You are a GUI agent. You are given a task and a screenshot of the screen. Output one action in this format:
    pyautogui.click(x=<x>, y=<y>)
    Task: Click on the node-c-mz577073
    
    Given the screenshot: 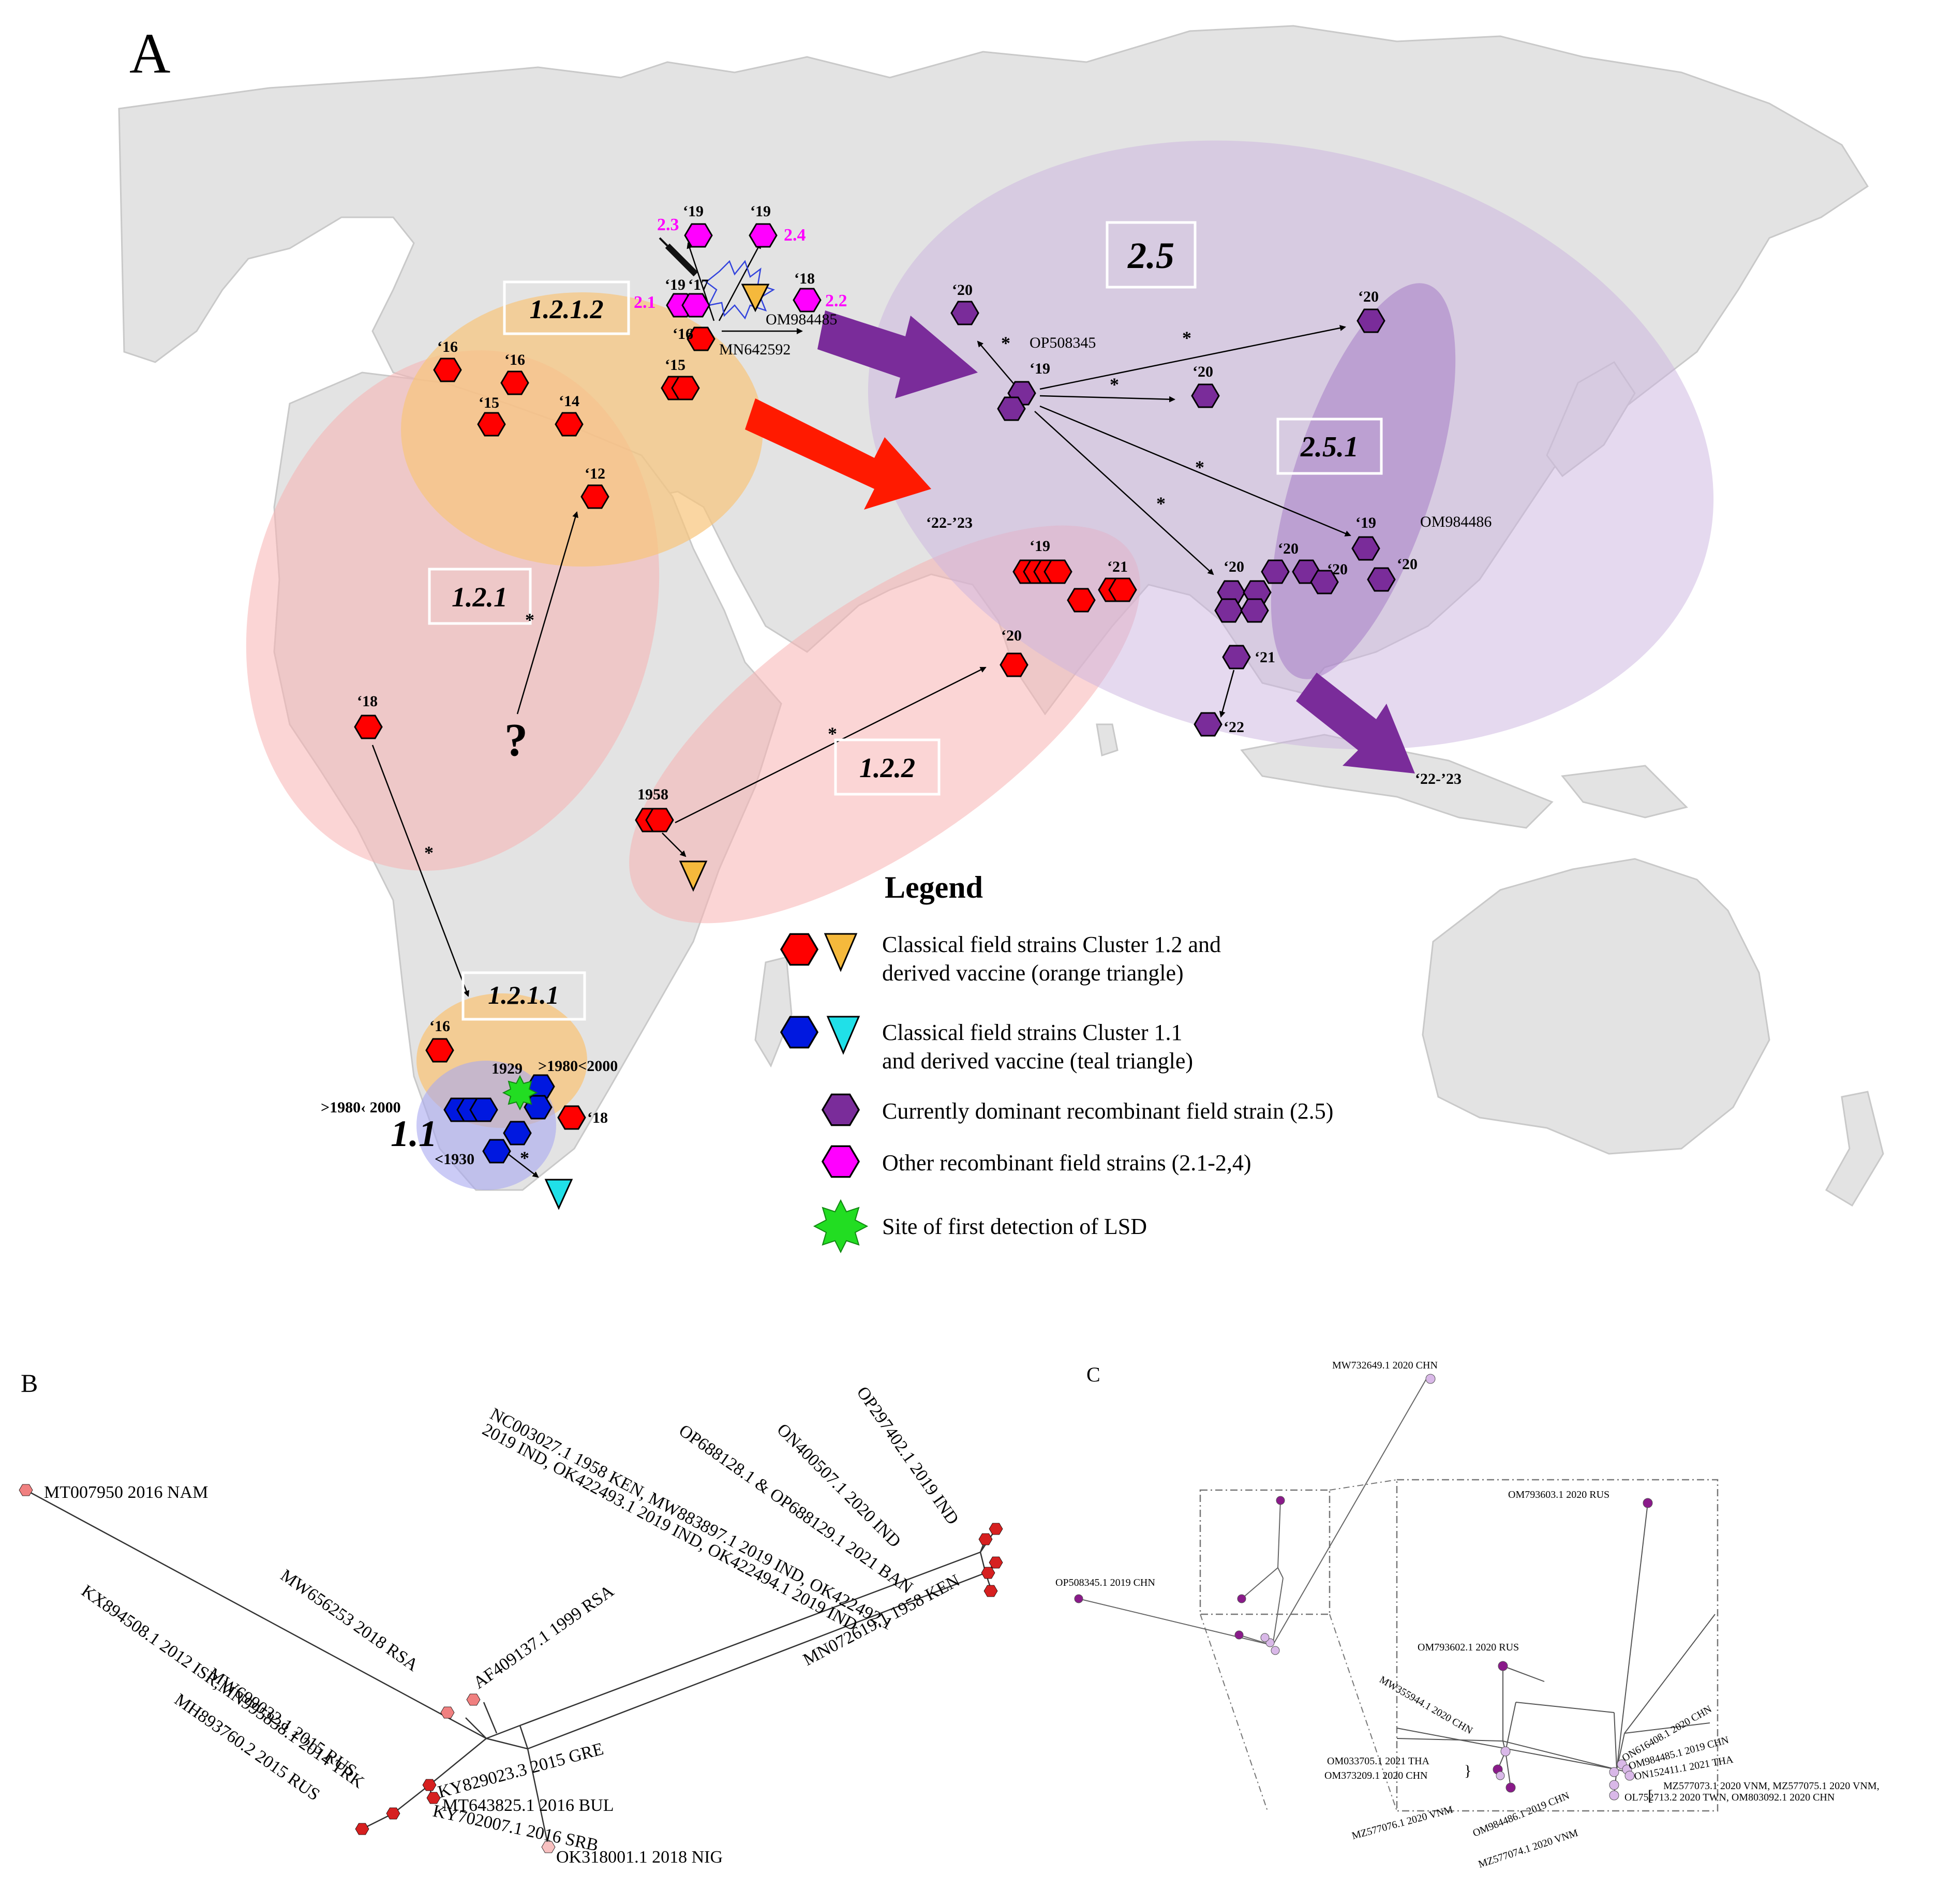 What is the action you would take?
    pyautogui.click(x=1614, y=1785)
    